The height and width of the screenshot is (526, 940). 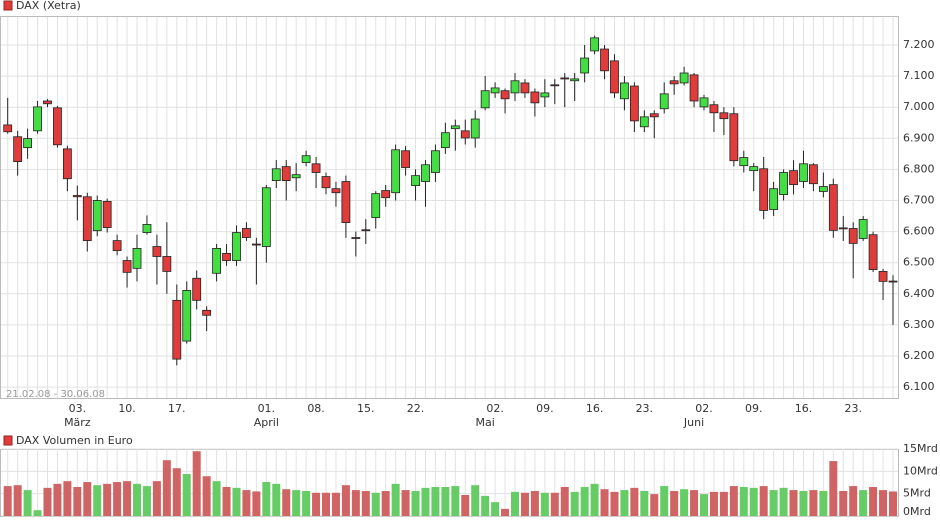 What do you see at coordinates (754, 408) in the screenshot?
I see `x-tick-label: 09.` at bounding box center [754, 408].